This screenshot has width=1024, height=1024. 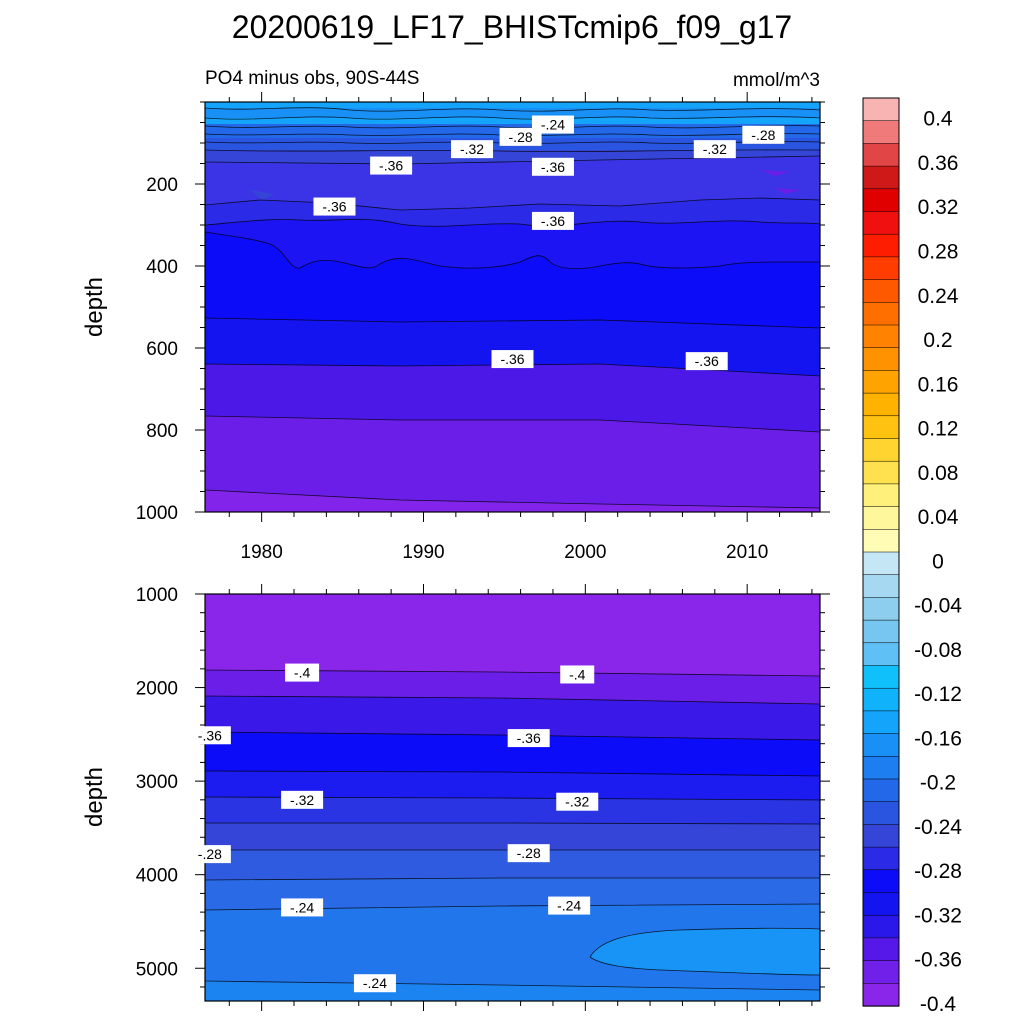 I want to click on colorbar-label: 0.04, so click(x=938, y=517).